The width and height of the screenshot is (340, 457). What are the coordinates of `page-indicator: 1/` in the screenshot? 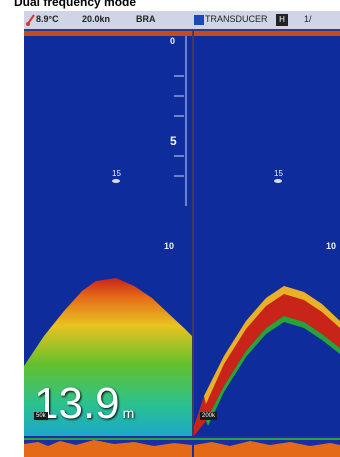 It's located at (308, 19).